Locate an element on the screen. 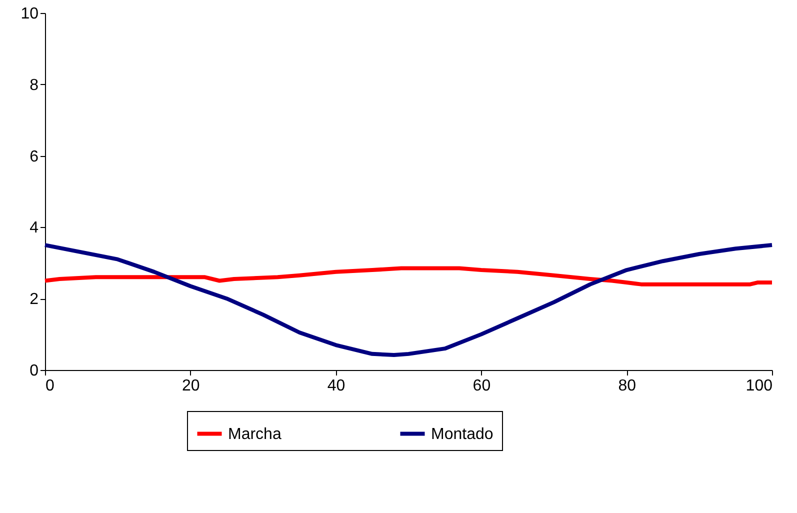 This screenshot has width=797, height=513. y-tick-label: 2 is located at coordinates (34, 299).